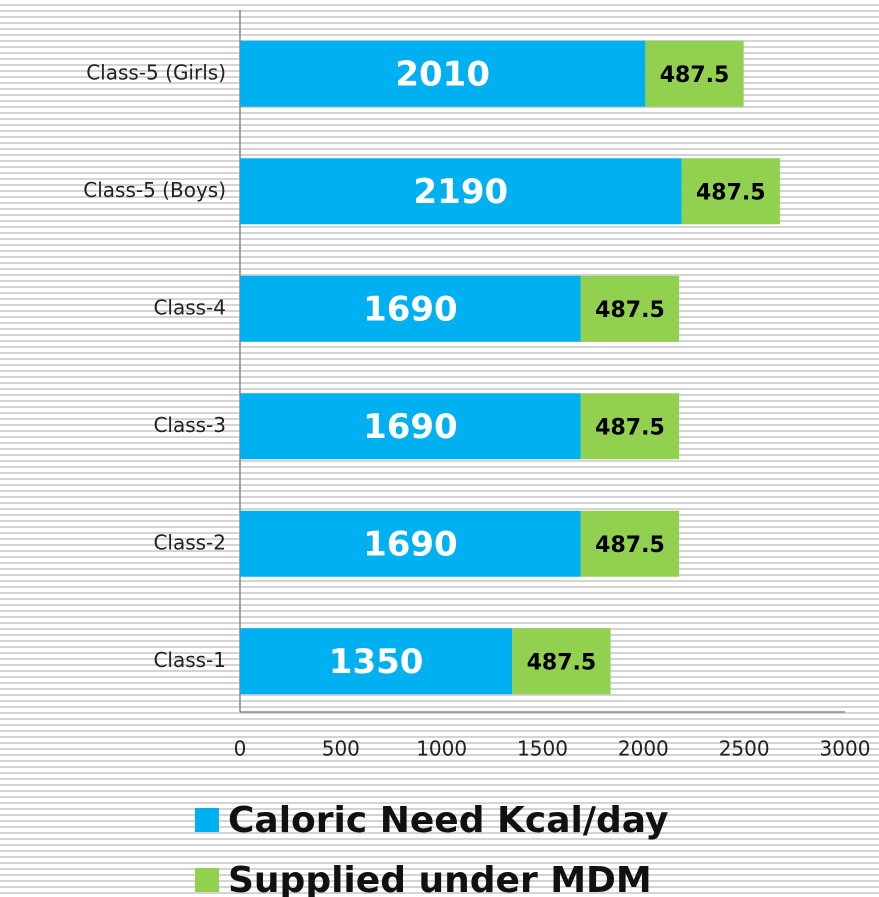 The image size is (879, 897). What do you see at coordinates (845, 749) in the screenshot?
I see `x-tick-label: 3000` at bounding box center [845, 749].